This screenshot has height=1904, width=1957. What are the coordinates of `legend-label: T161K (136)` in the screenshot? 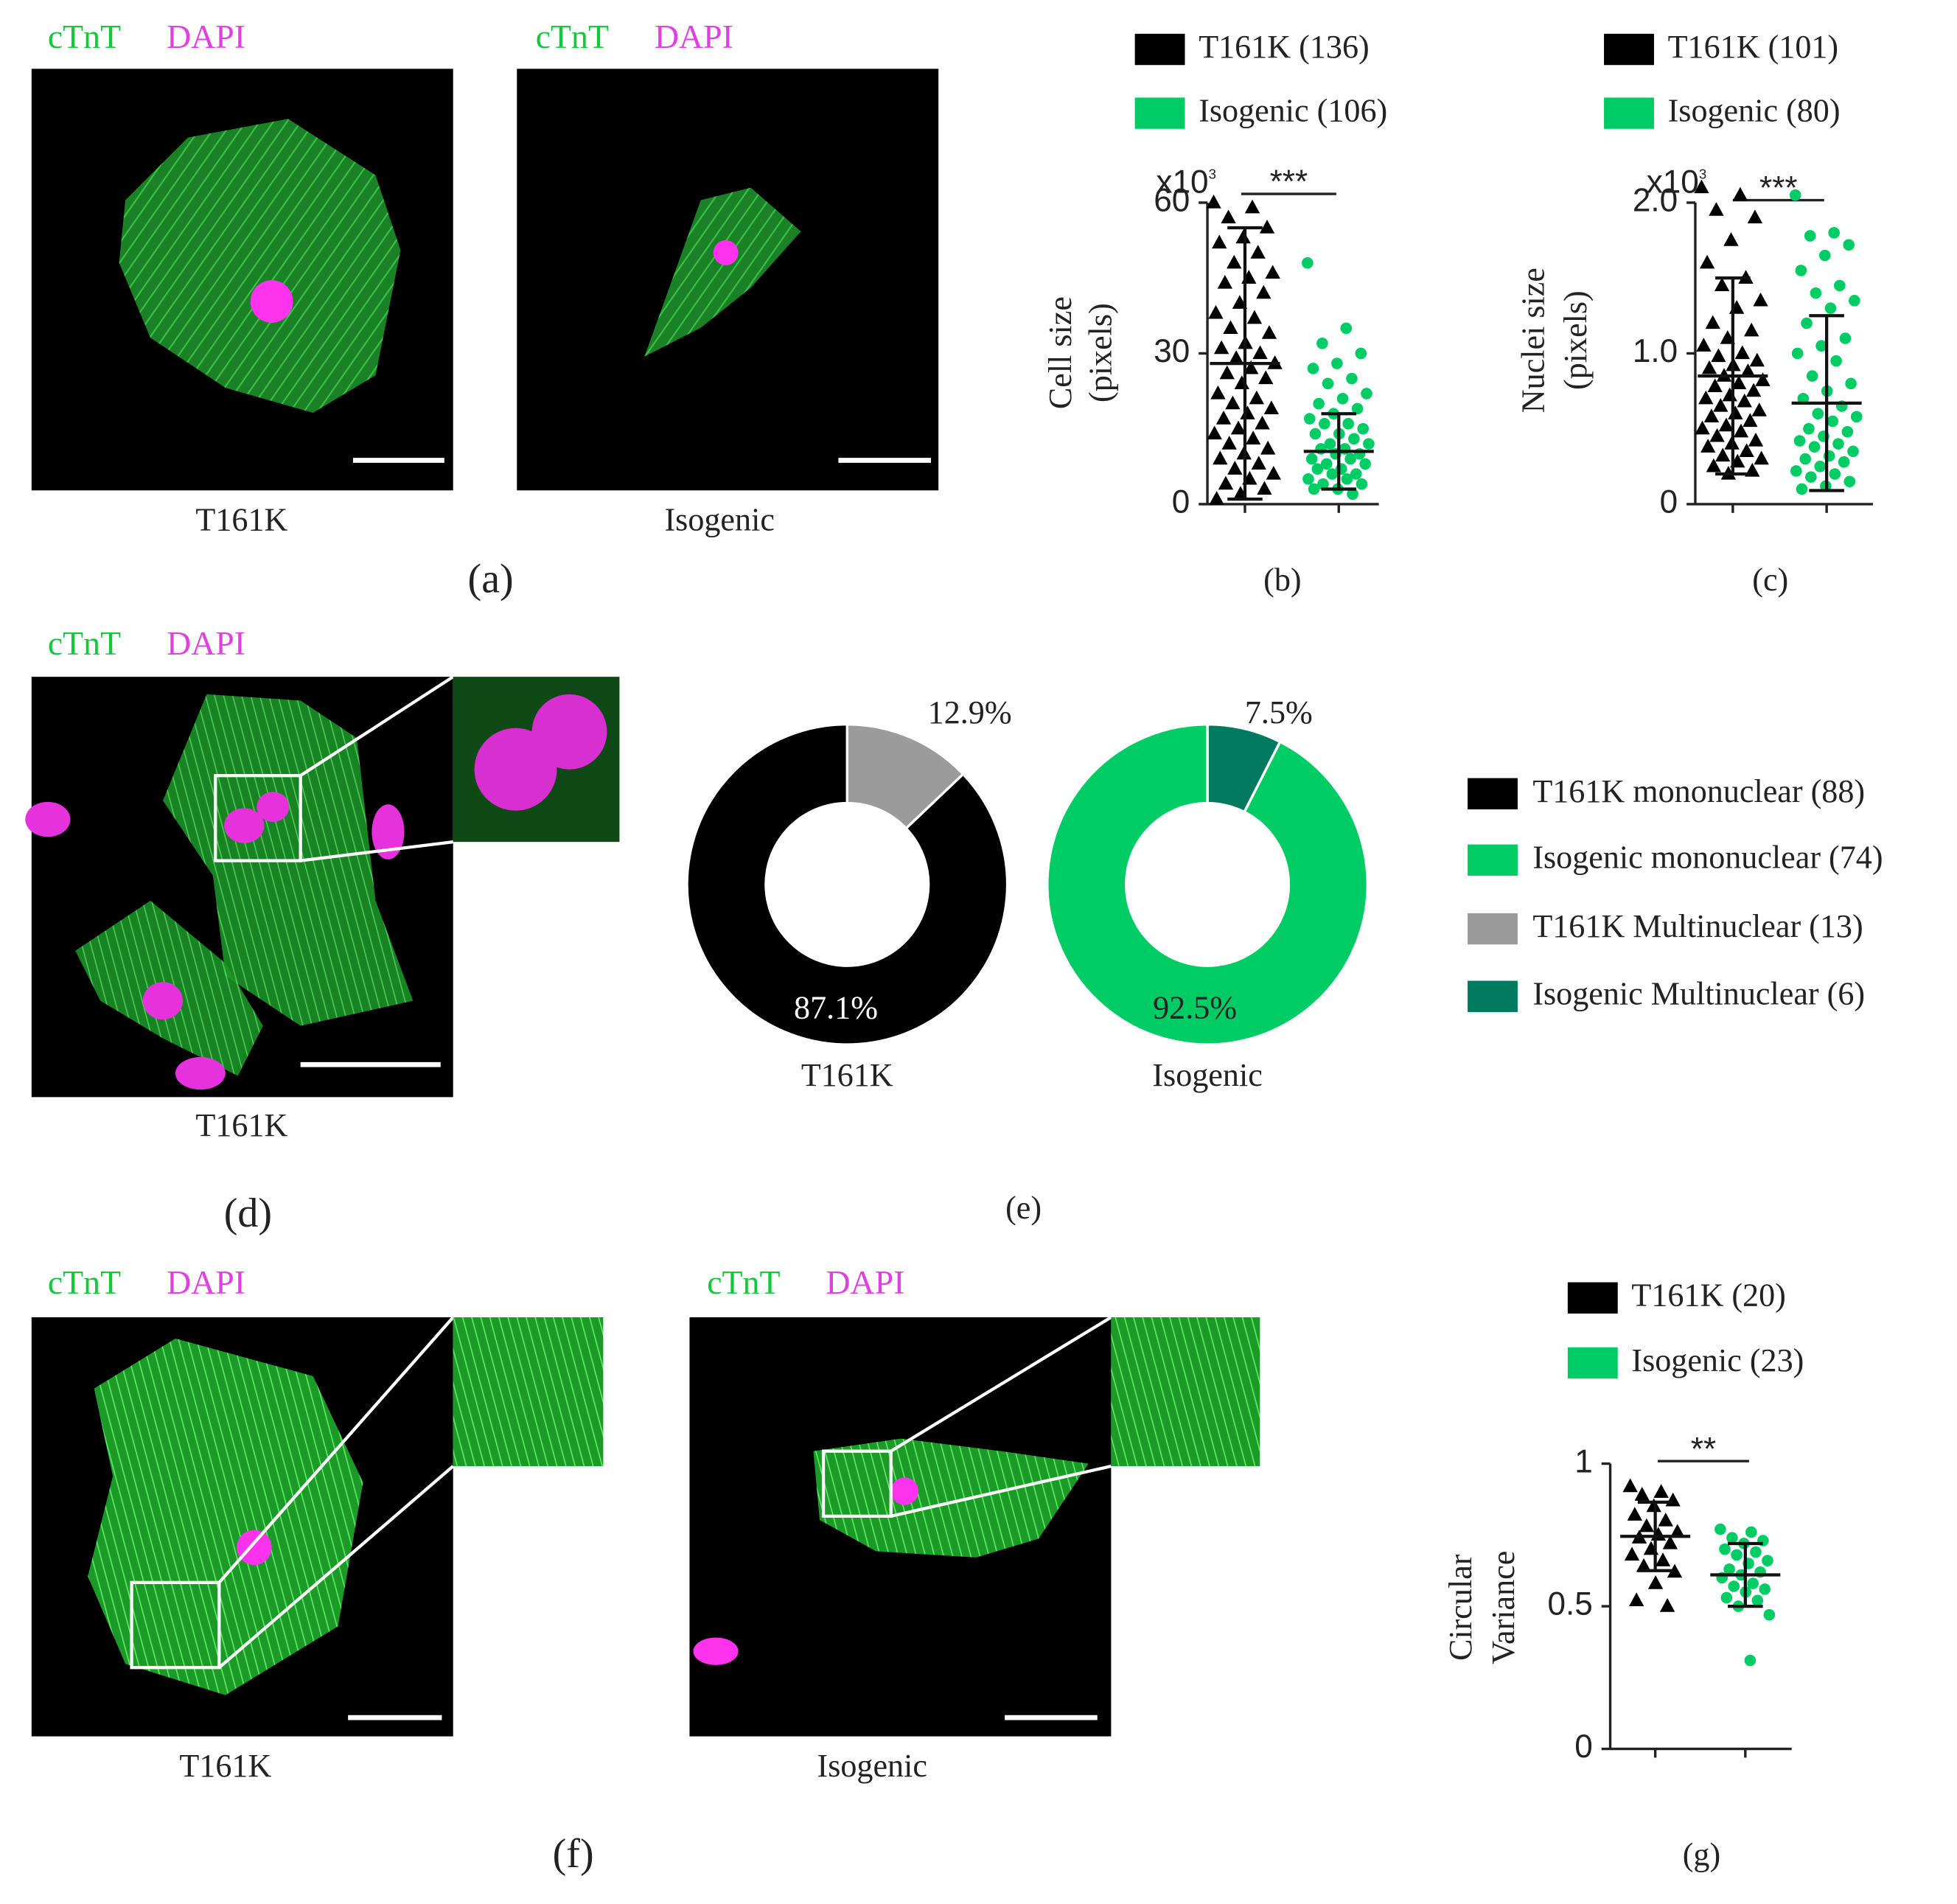 It's located at (1284, 47).